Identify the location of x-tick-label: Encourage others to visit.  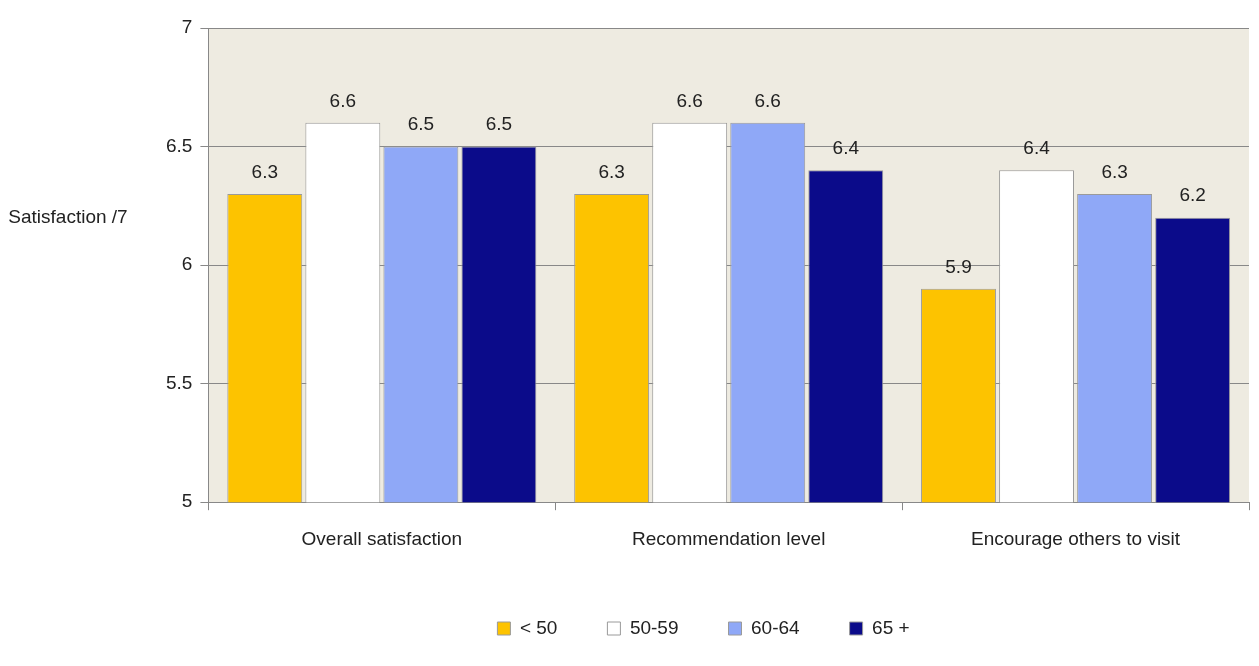
(1076, 538).